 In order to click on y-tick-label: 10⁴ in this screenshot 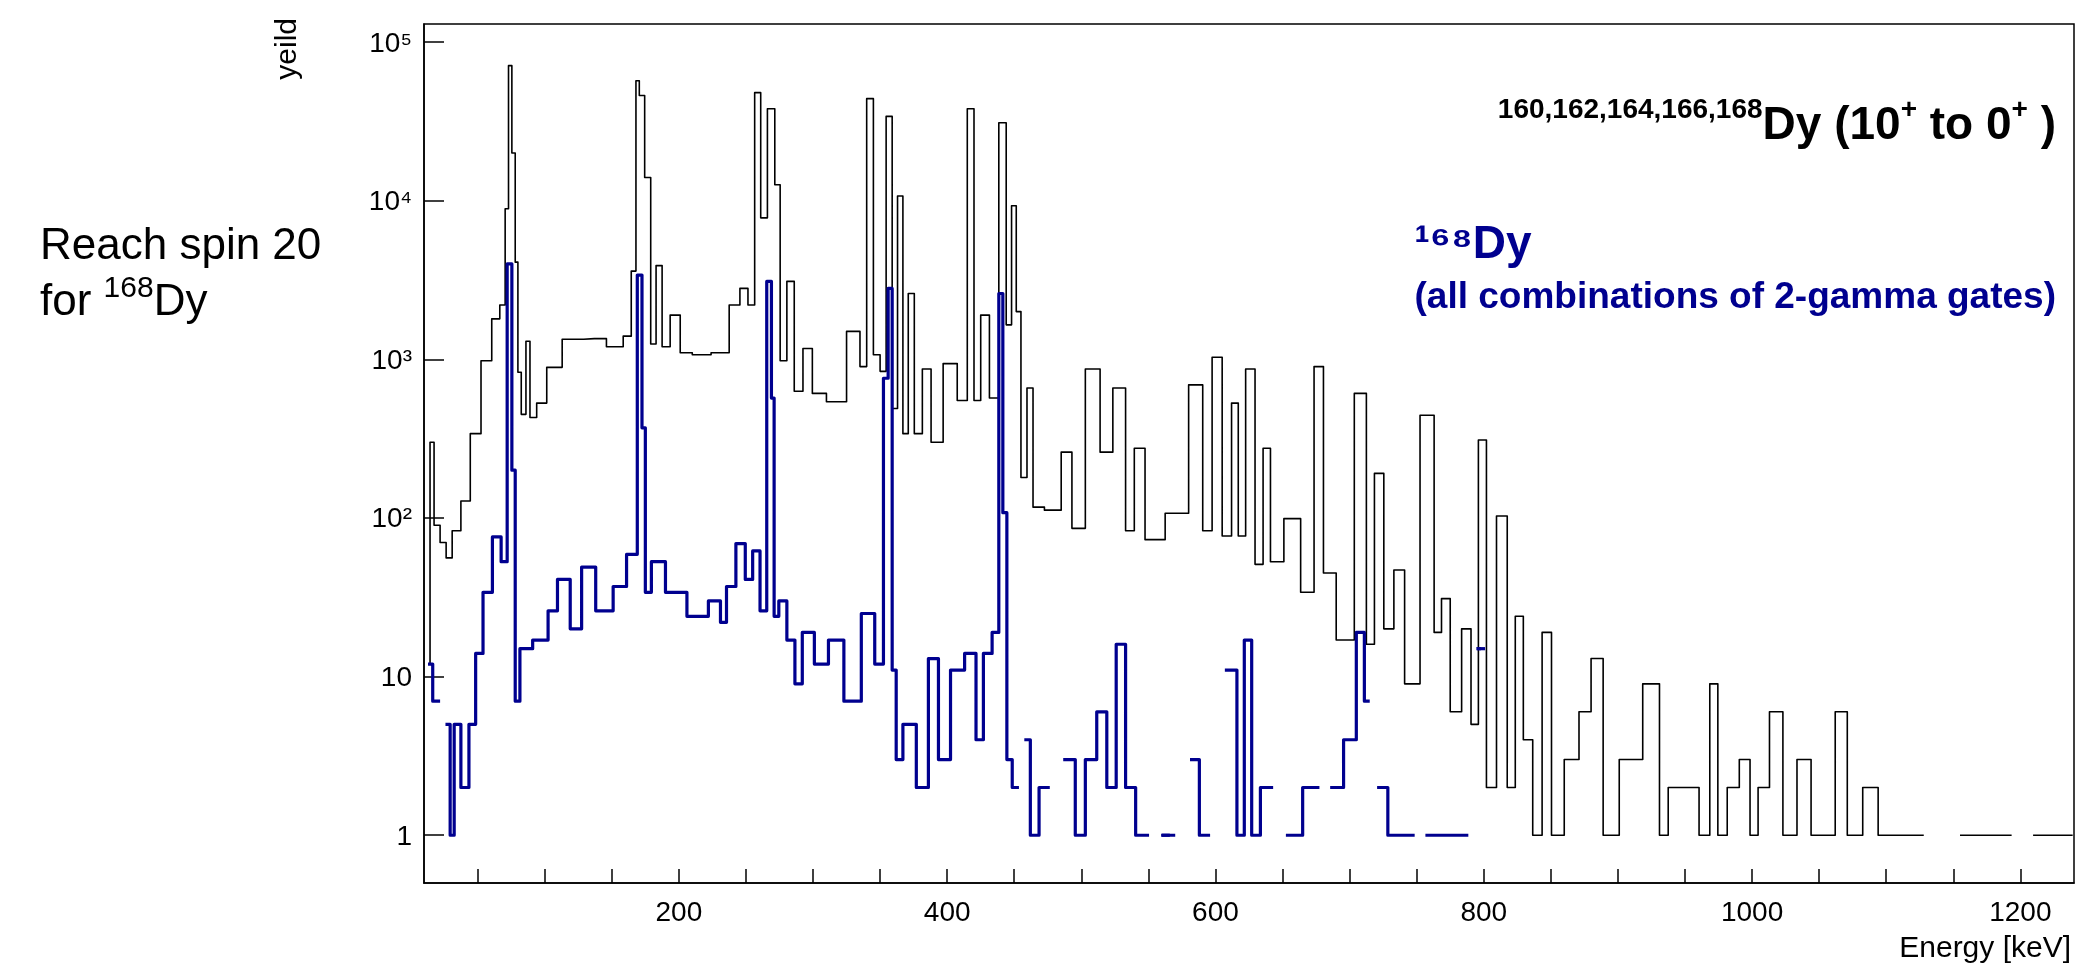, I will do `click(390, 201)`.